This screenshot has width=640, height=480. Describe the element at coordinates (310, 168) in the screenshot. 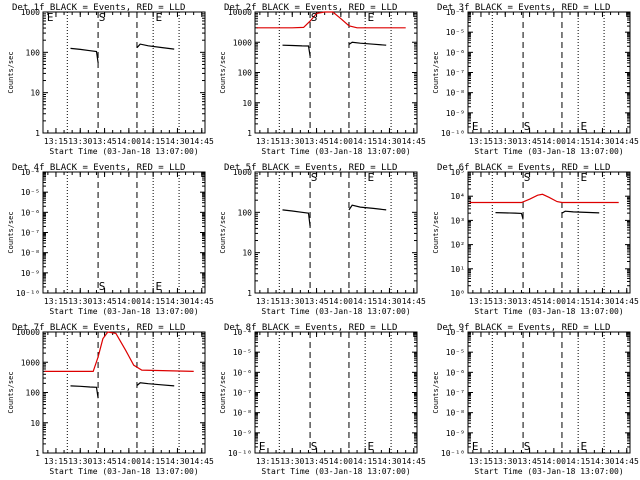

I see `panel-title: Det 5f BLACK = Events, RED = LLD` at that location.